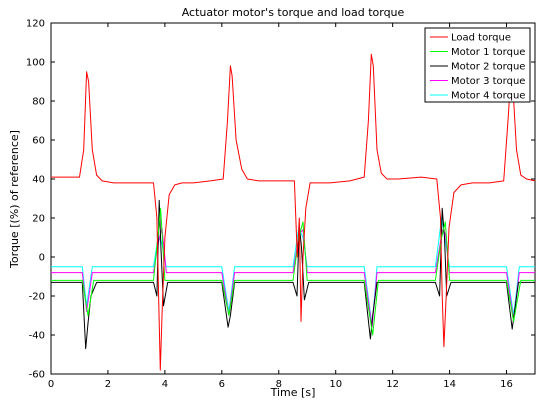  What do you see at coordinates (392, 384) in the screenshot?
I see `x-tick-label: 12` at bounding box center [392, 384].